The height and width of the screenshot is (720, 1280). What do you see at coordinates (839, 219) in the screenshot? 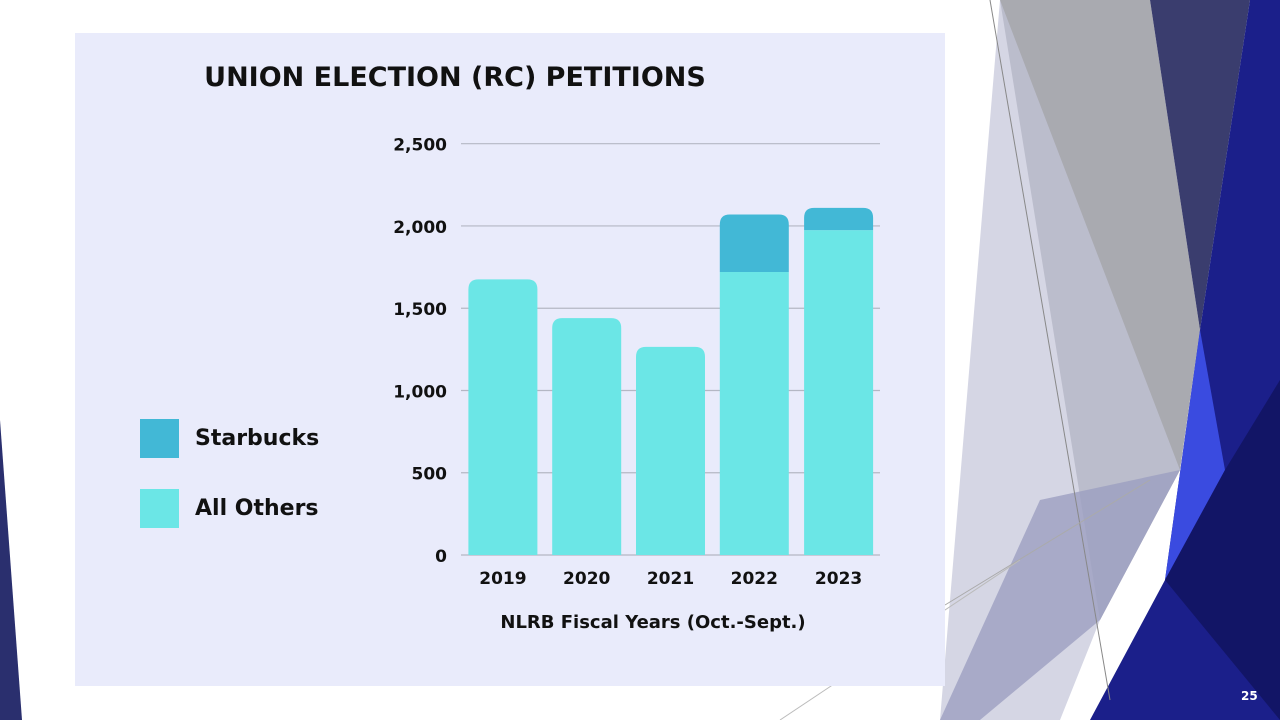
I see `bar-starbucks-2023` at bounding box center [839, 219].